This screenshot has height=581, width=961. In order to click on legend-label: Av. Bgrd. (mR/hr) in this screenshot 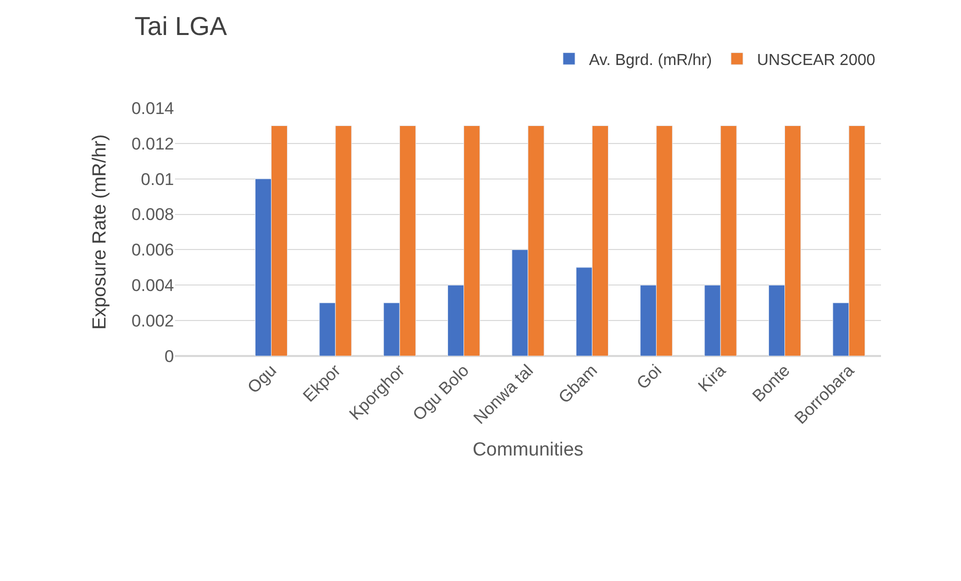, I will do `click(650, 60)`.